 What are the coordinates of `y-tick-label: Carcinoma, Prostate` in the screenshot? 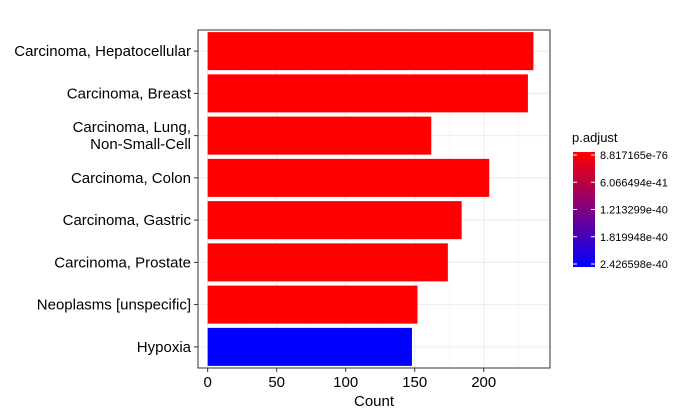 It's located at (122, 262).